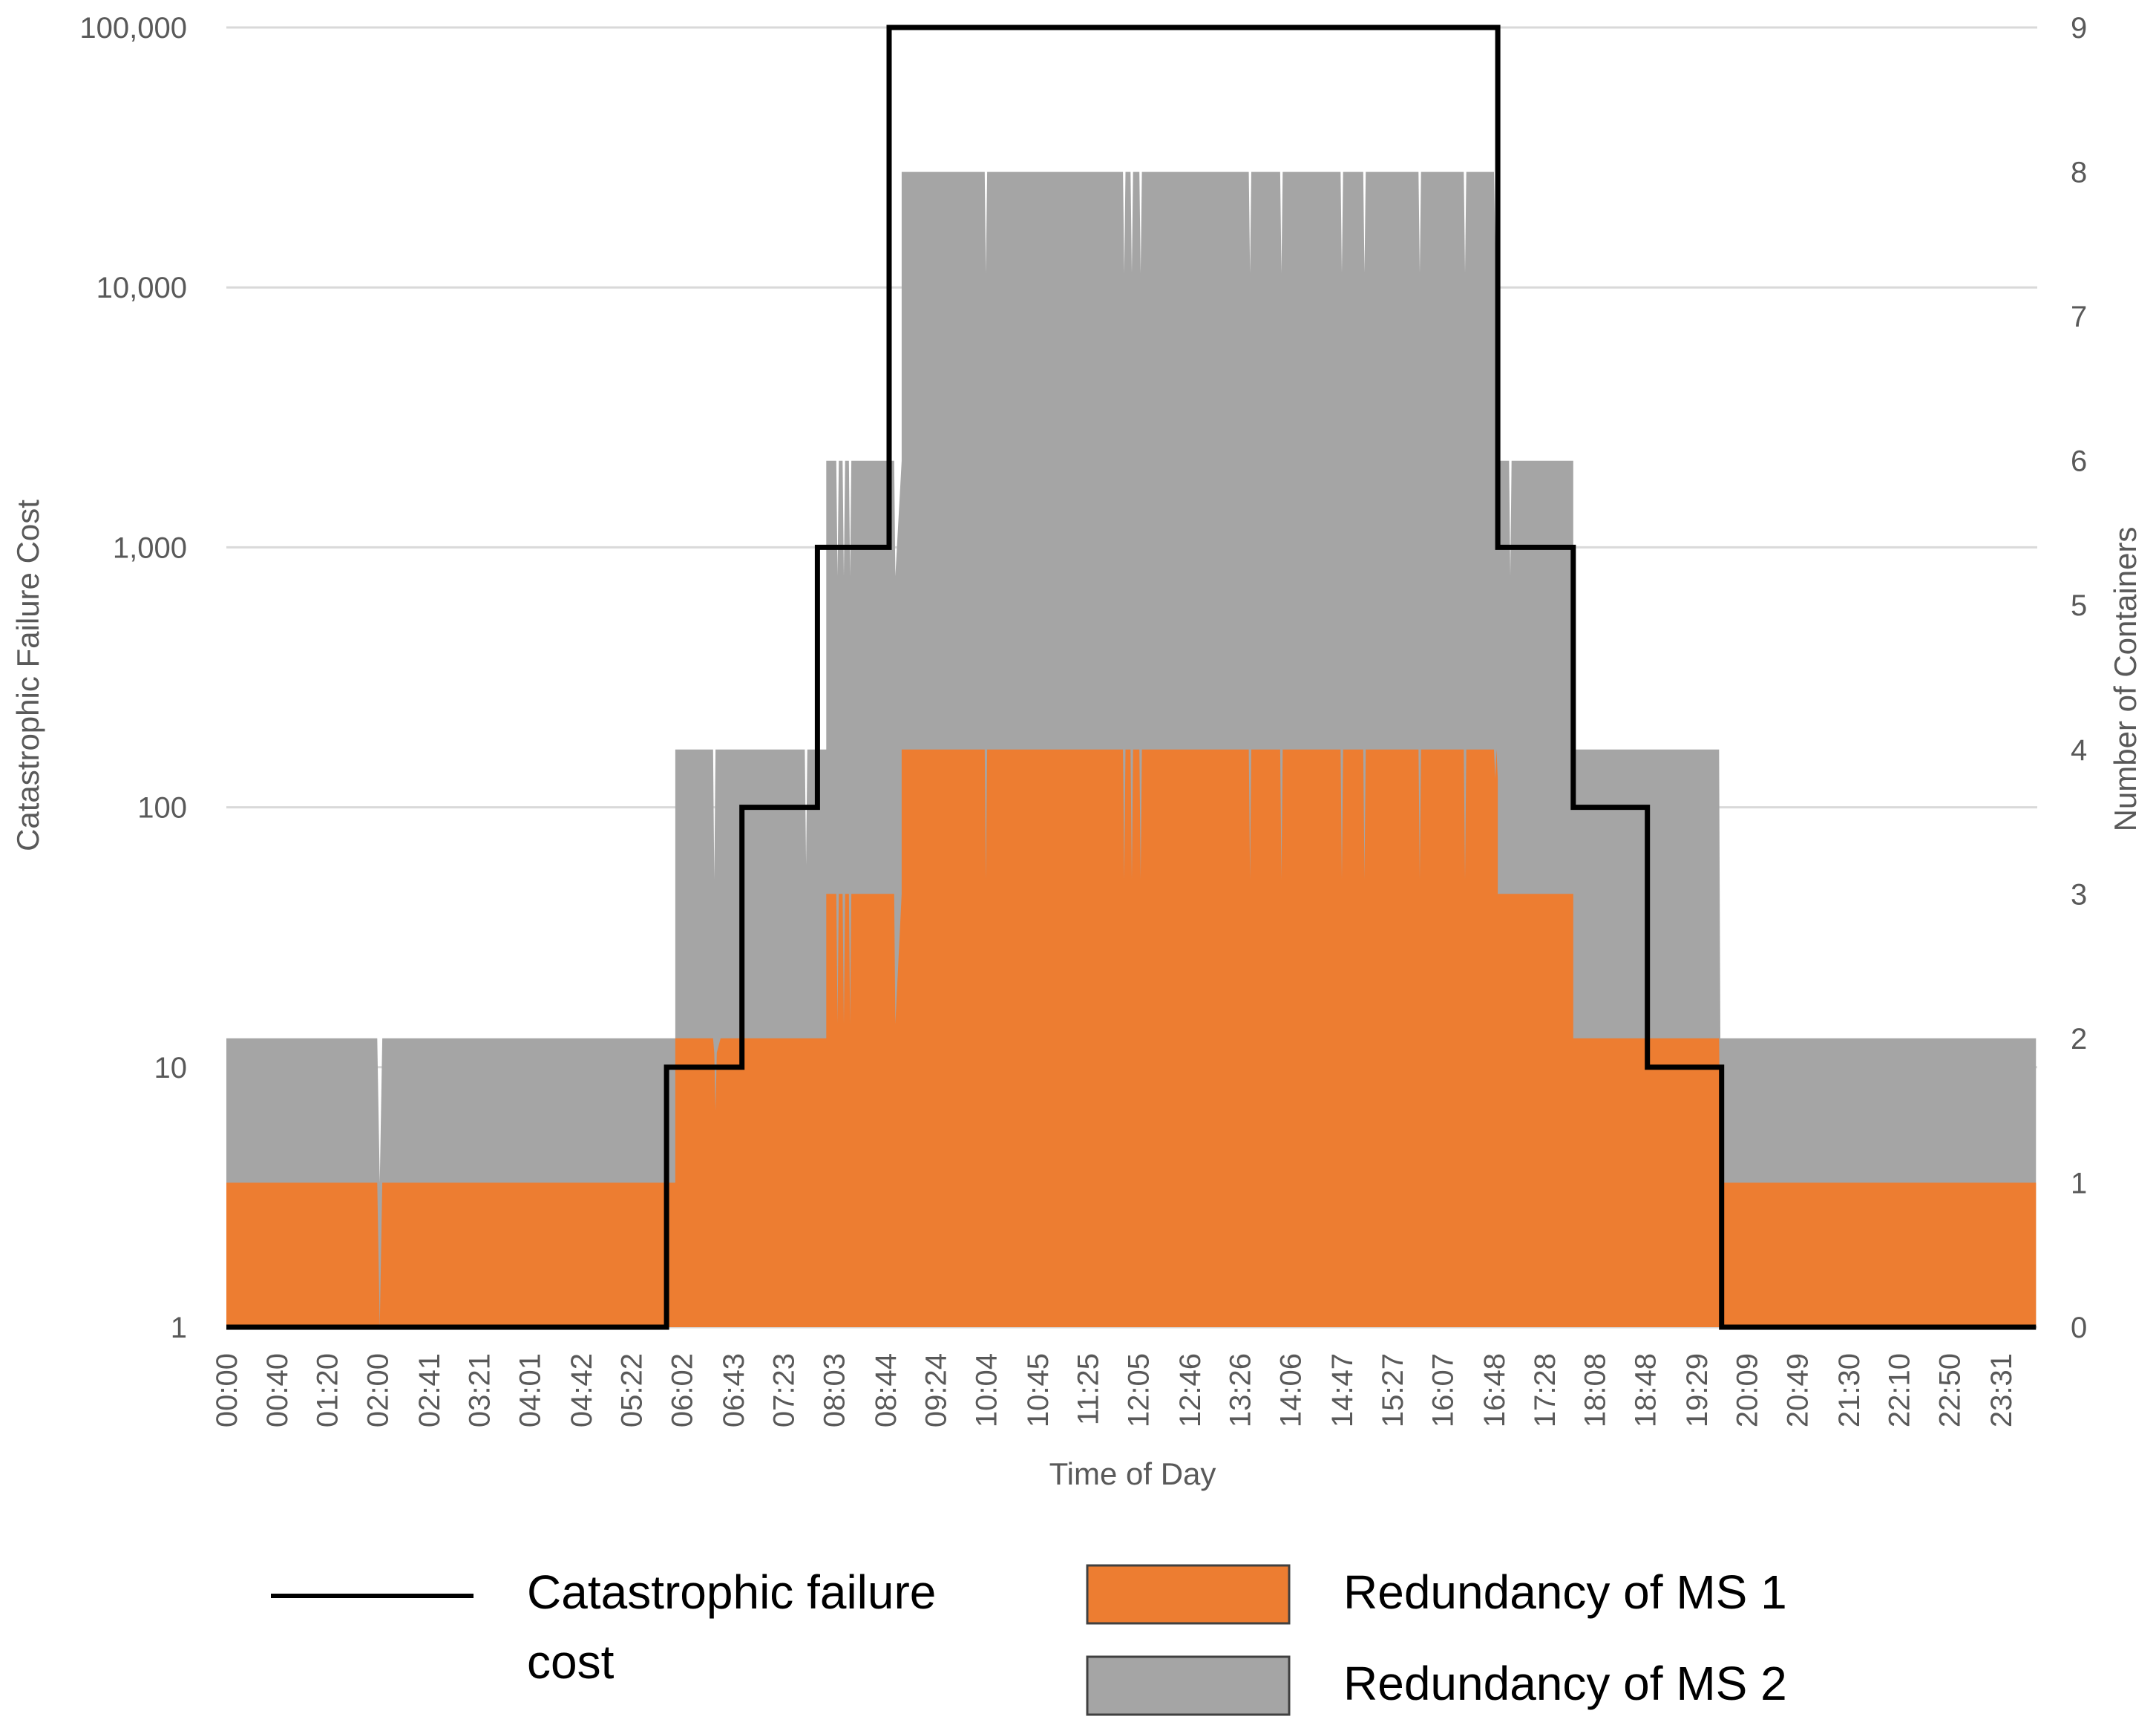 The height and width of the screenshot is (1728, 2156). Describe the element at coordinates (328, 1390) in the screenshot. I see `x-tick-label: 01:20` at that location.